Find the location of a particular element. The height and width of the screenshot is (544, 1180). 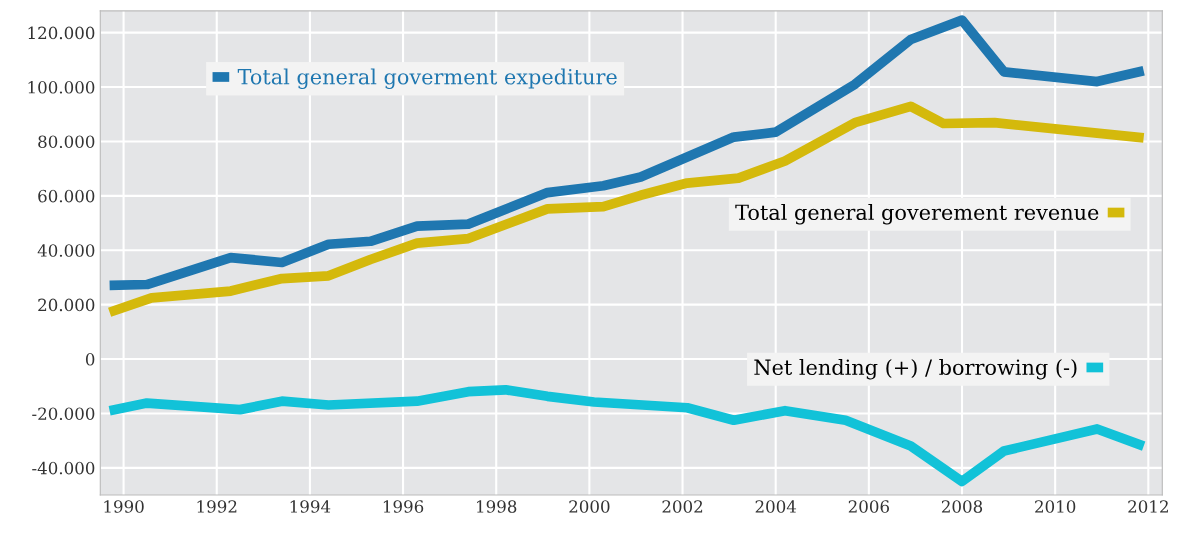

x-tick-label: 2006 is located at coordinates (869, 506).